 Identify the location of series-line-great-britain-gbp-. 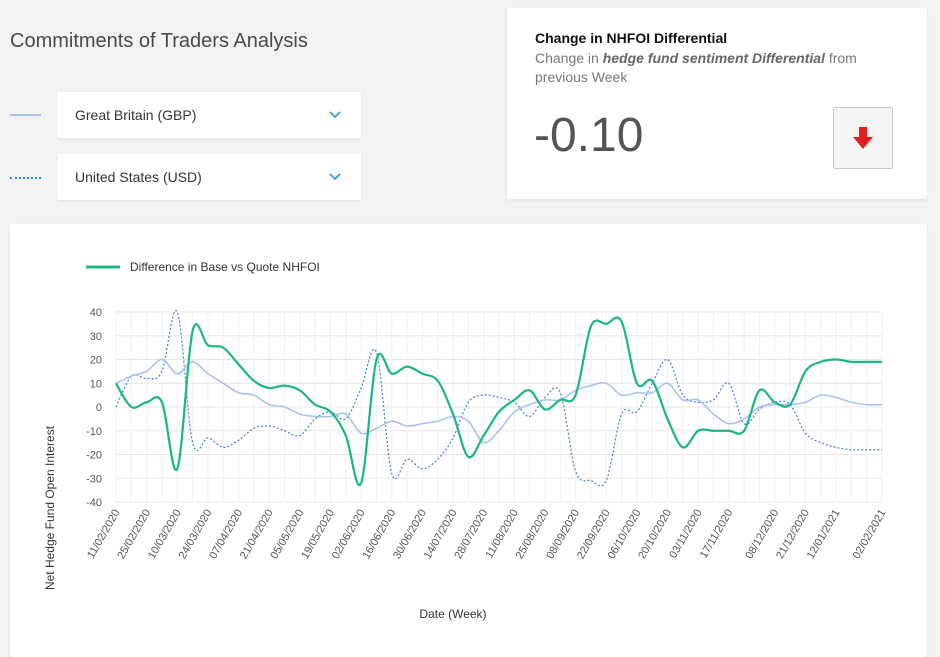
(499, 401).